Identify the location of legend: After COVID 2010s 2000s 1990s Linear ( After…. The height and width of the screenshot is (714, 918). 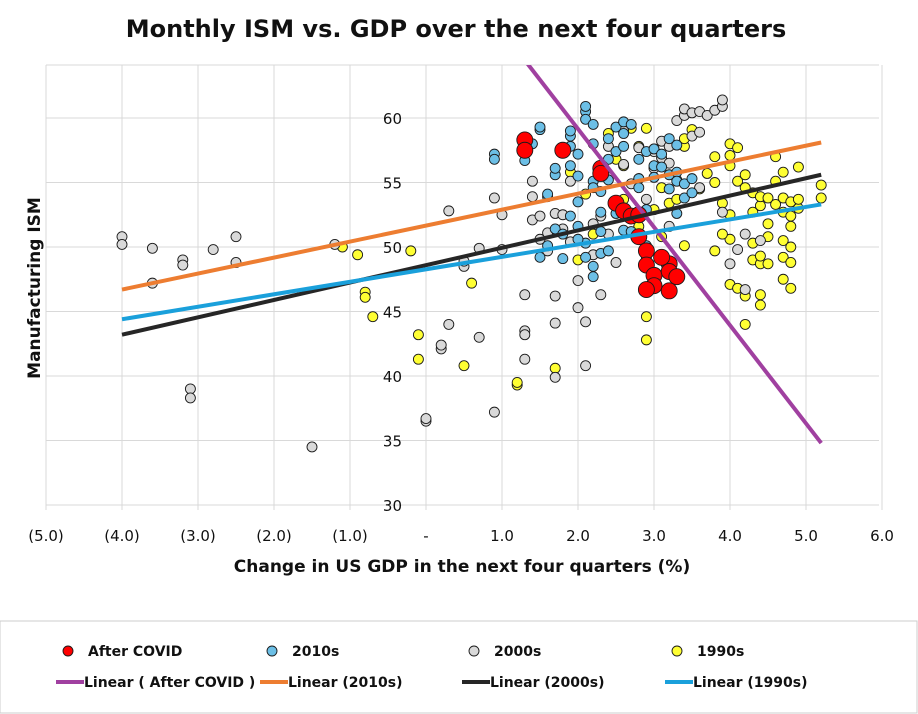
(459, 667).